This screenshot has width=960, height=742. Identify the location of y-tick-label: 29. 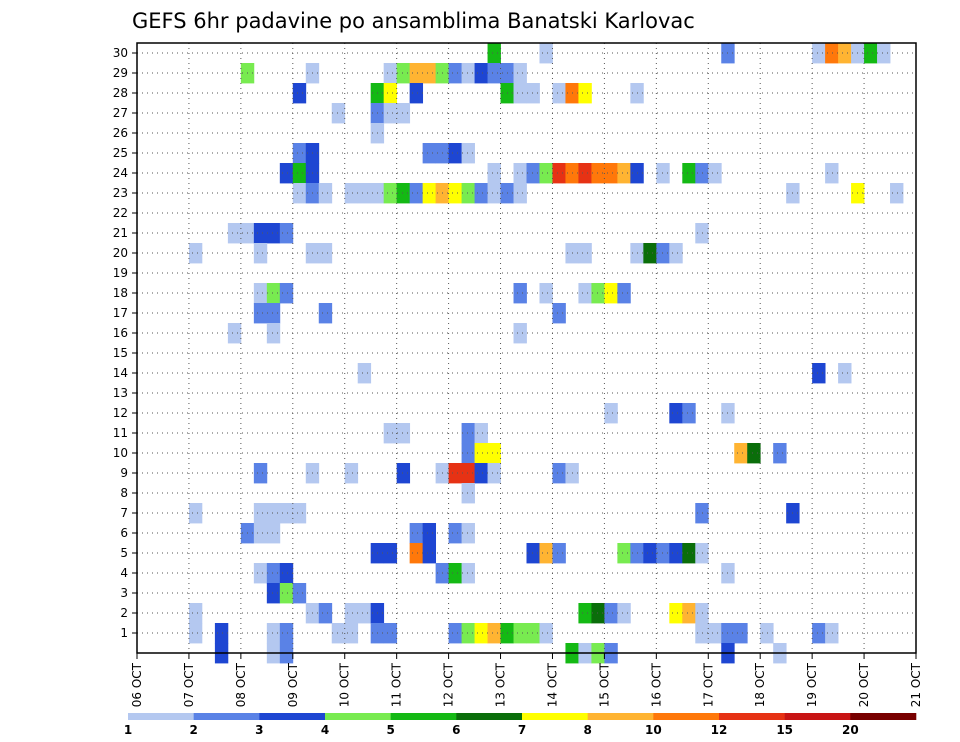
(120, 73).